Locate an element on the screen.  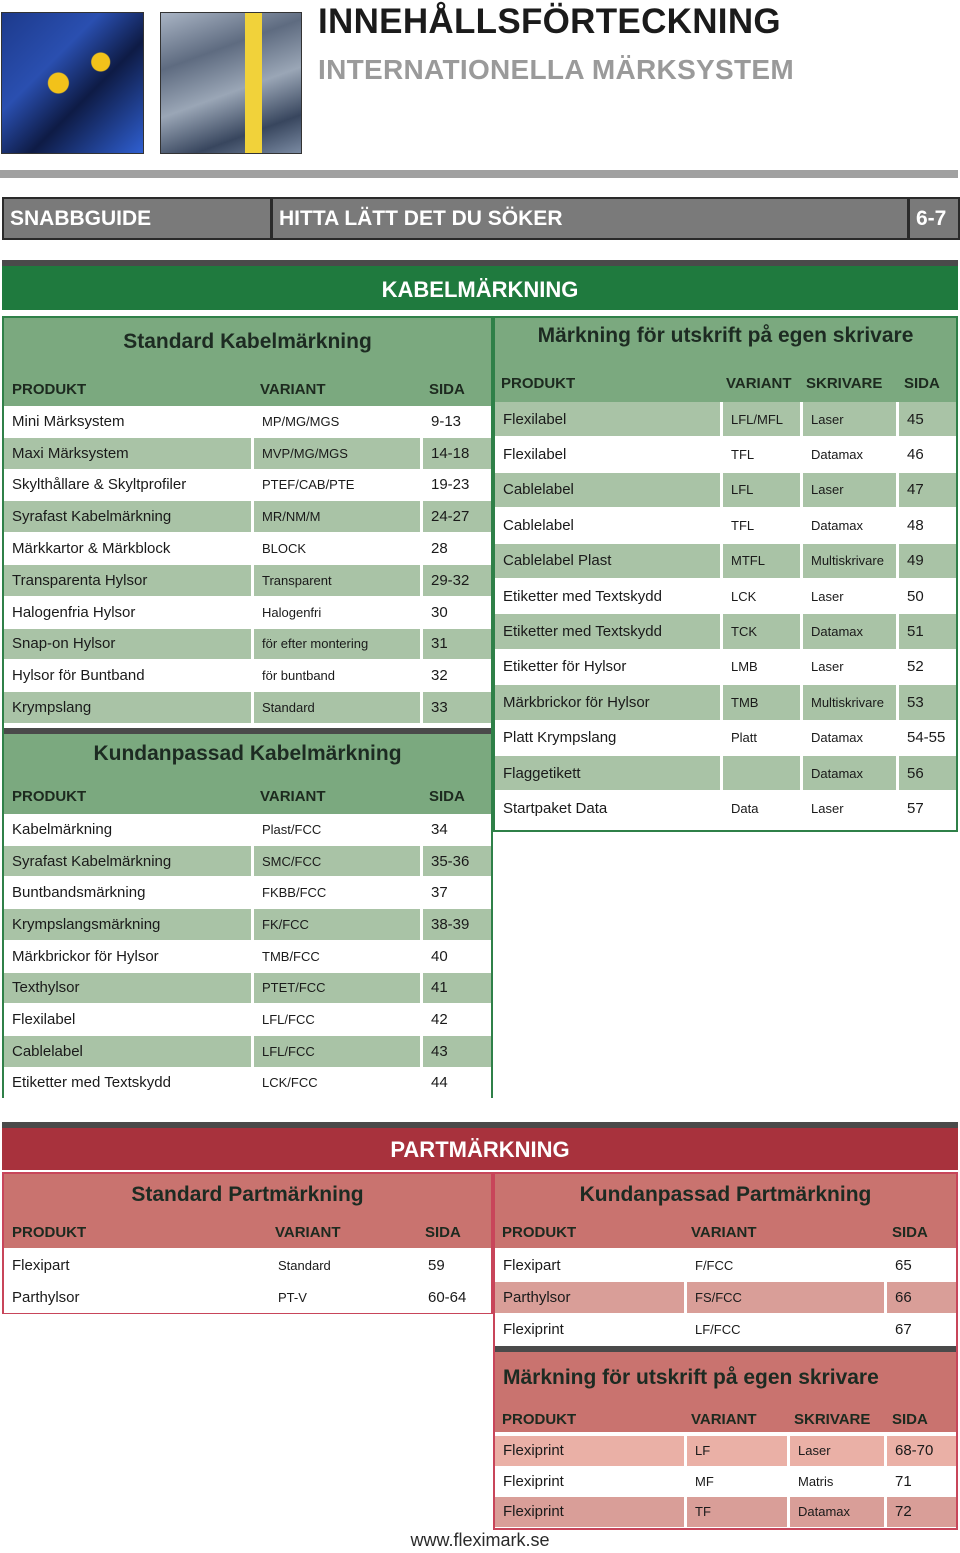
table-row: Etiketter med Textskydd LCK Laser 50 is located at coordinates (725, 596).